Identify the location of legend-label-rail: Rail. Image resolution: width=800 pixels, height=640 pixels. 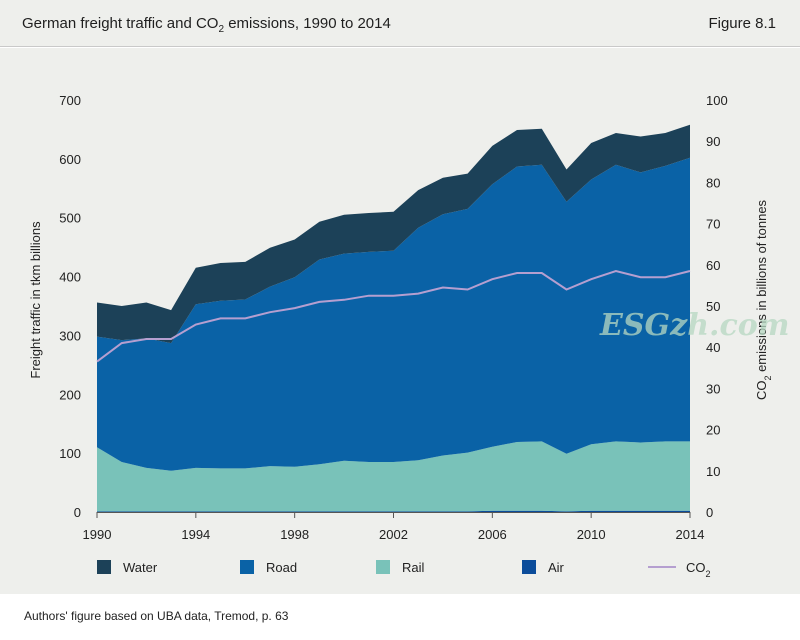
(413, 567).